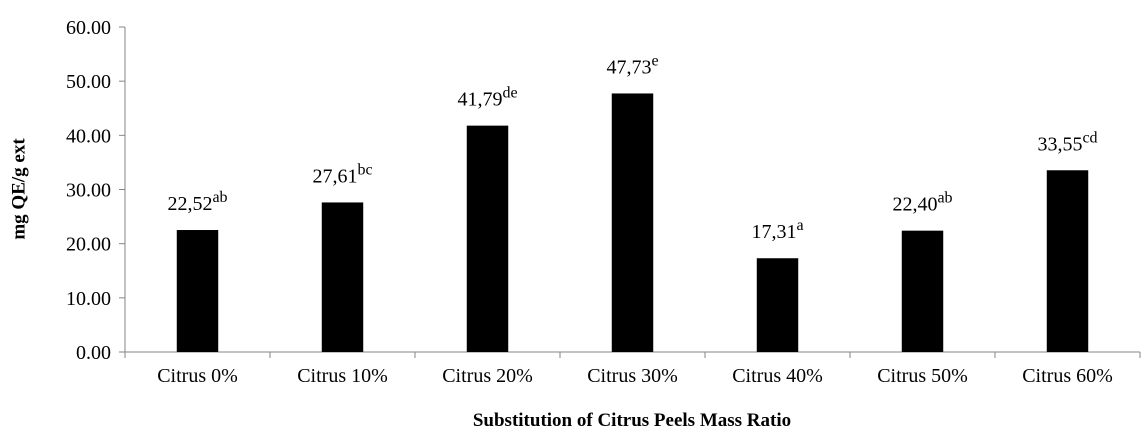 The width and height of the screenshot is (1146, 432). Describe the element at coordinates (88, 82) in the screenshot. I see `y-tick-label: 50.00` at that location.